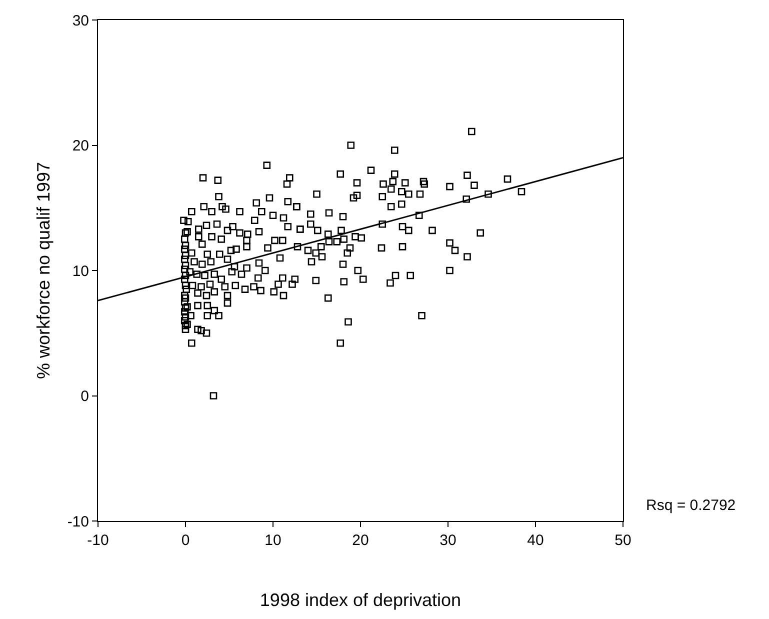 The image size is (769, 619). I want to click on x-tick-label: 10, so click(273, 540).